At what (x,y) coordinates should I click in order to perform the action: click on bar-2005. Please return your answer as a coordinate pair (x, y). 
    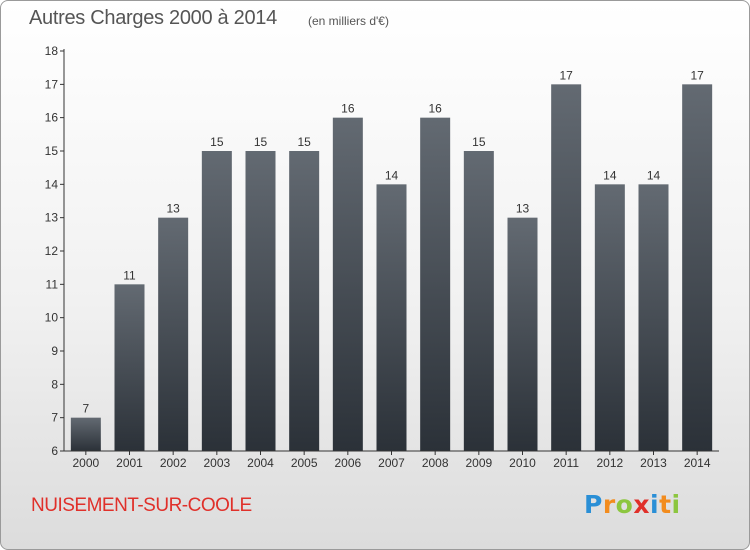
    Looking at the image, I should click on (304, 301).